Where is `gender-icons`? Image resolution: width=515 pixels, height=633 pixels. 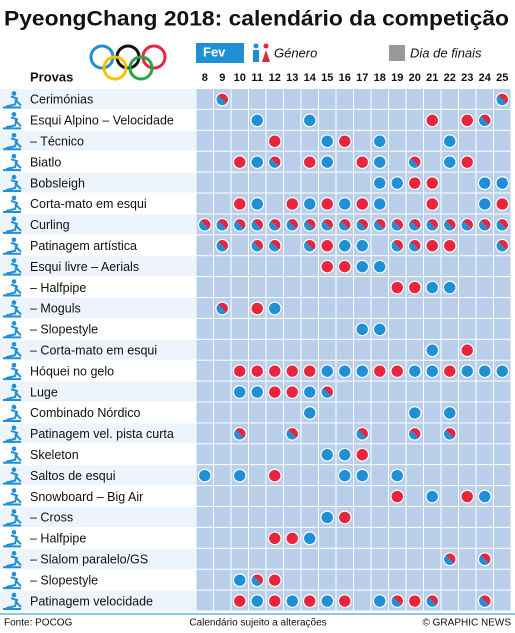 gender-icons is located at coordinates (261, 52).